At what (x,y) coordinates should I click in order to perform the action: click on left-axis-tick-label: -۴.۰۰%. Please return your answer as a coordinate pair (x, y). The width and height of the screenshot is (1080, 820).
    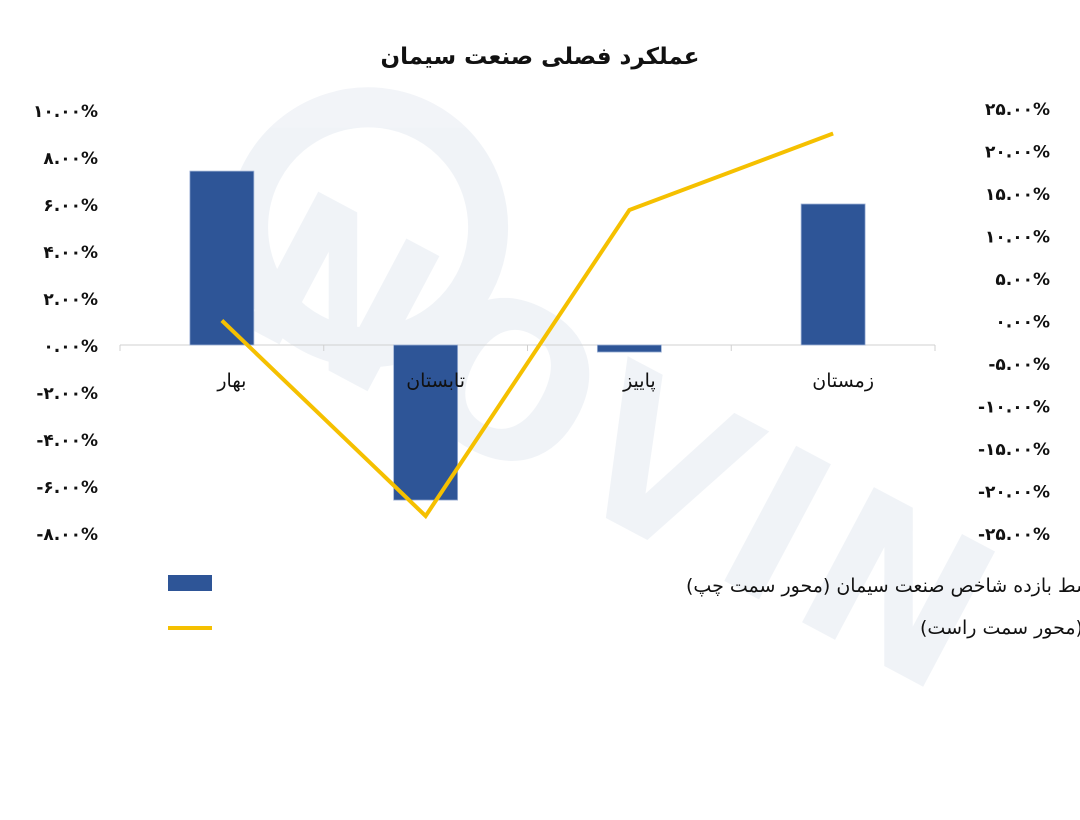
    Looking at the image, I should click on (67, 441).